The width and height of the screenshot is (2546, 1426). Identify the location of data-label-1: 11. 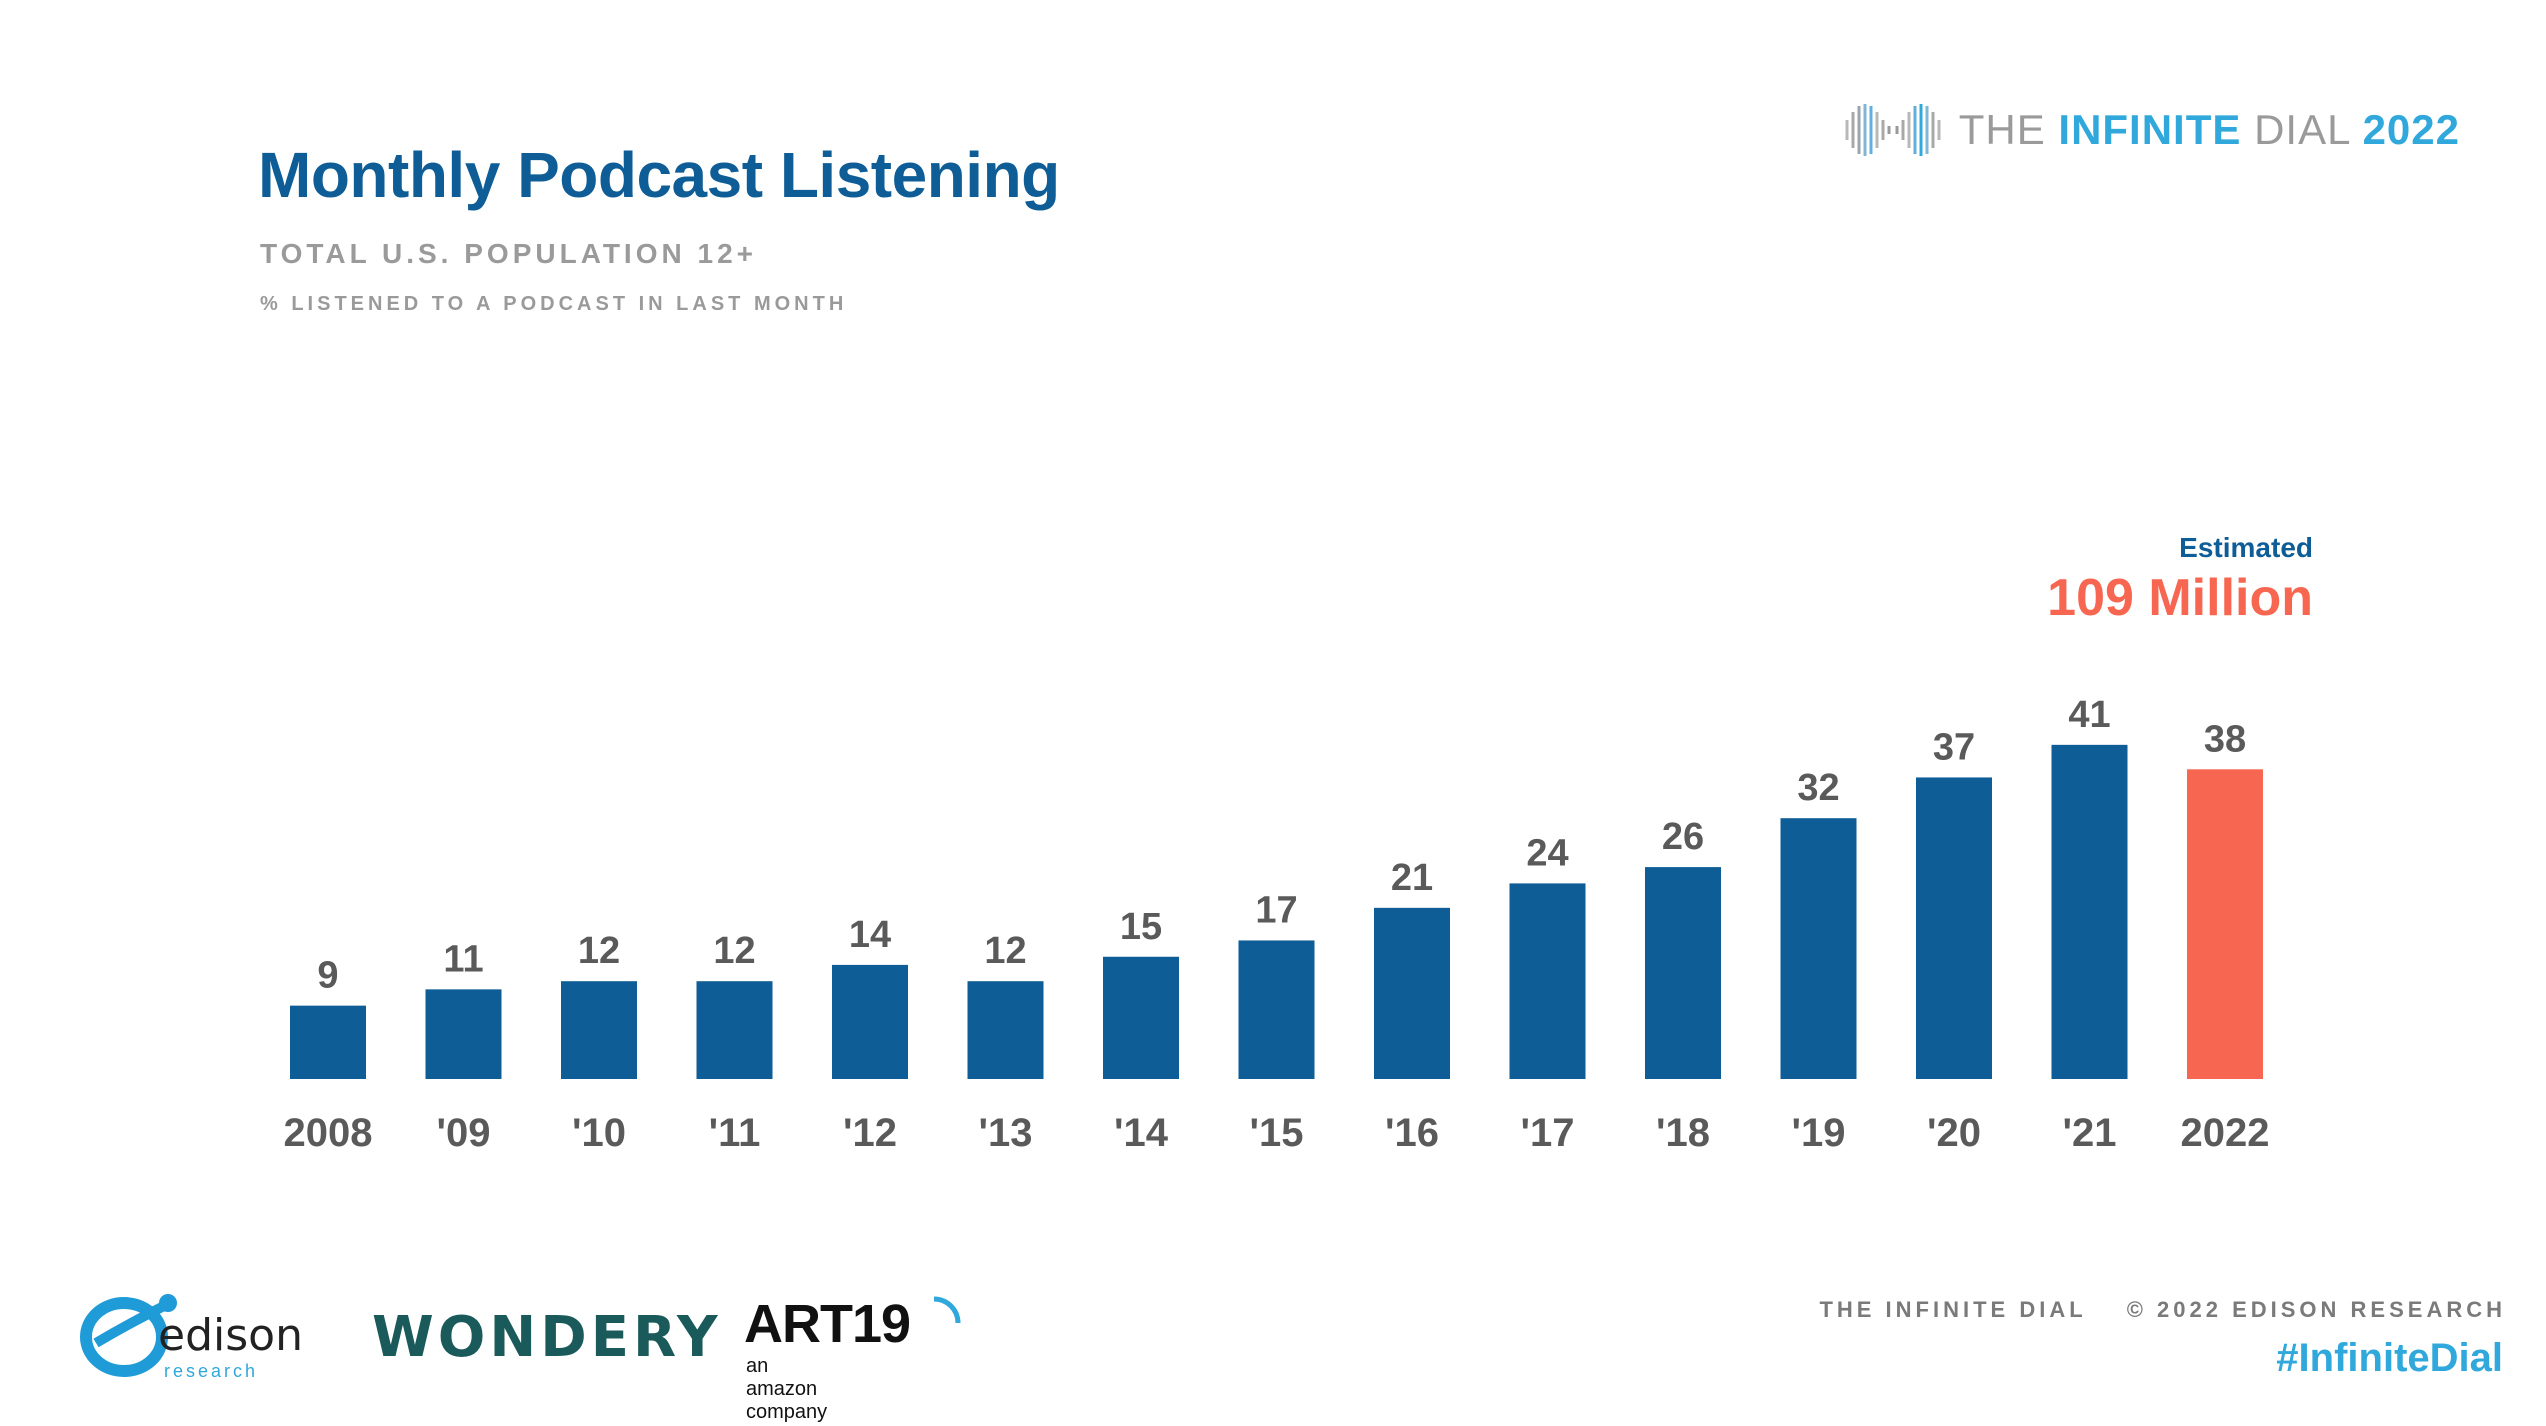
(463, 959).